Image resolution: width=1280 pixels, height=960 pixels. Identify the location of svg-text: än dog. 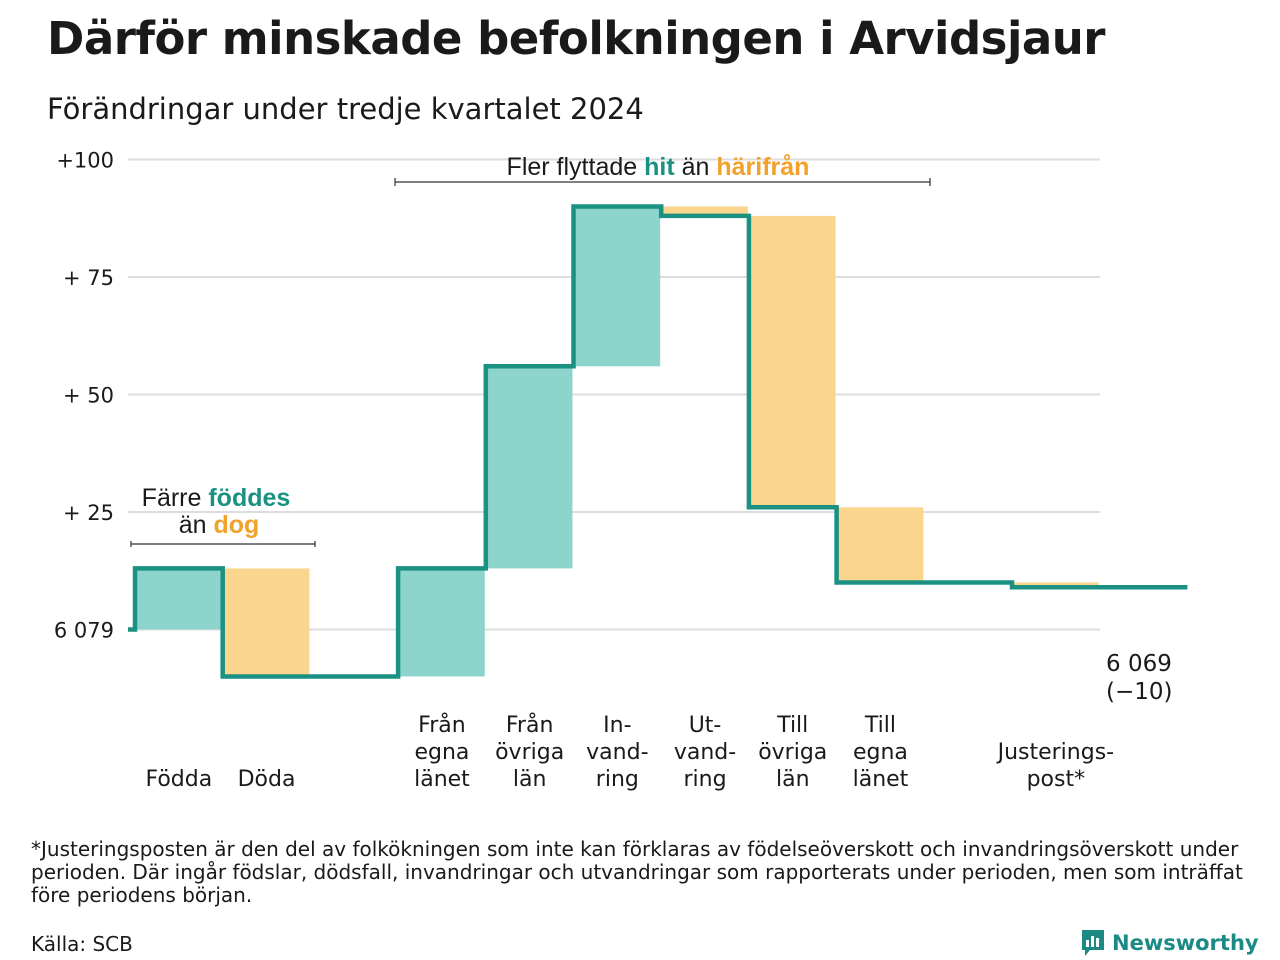
(219, 525).